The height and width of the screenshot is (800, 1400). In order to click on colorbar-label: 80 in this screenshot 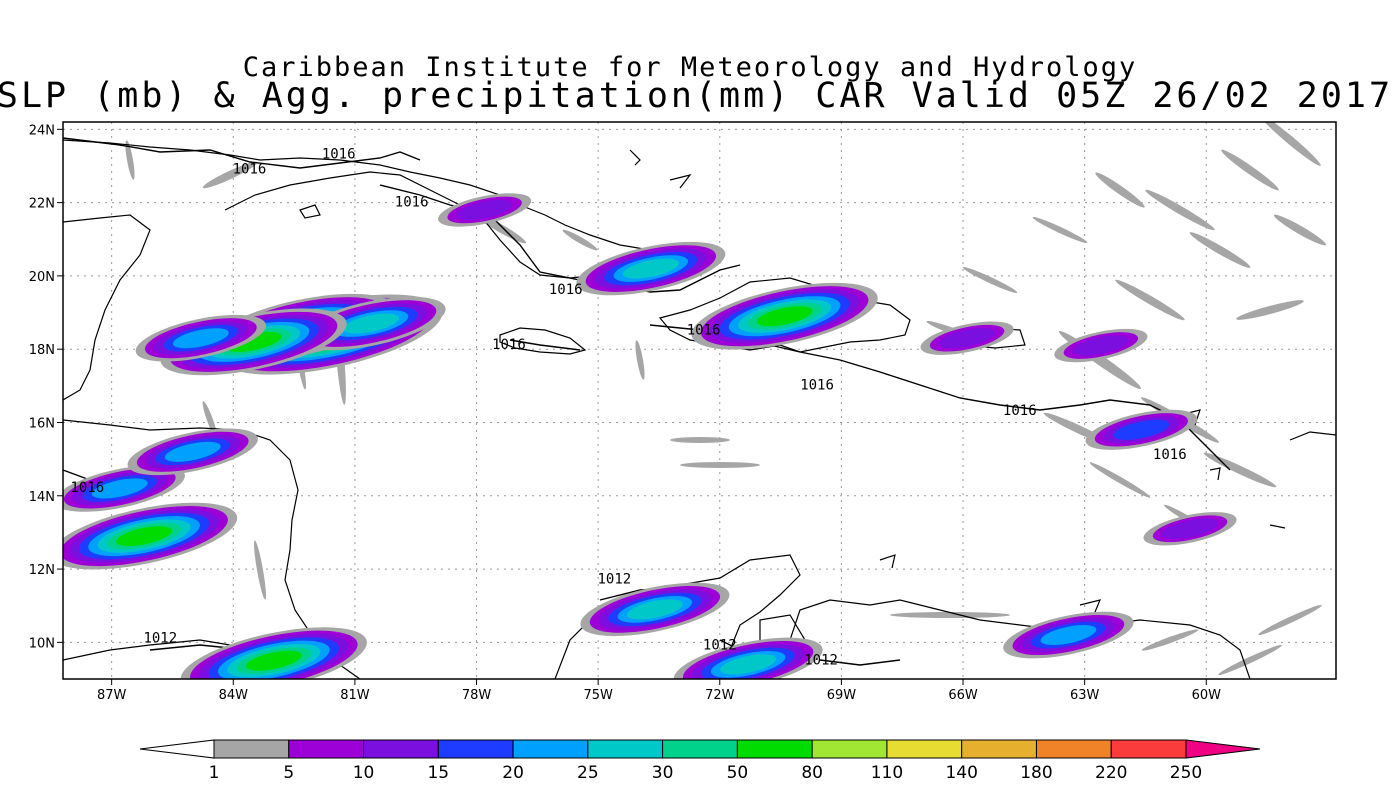, I will do `click(812, 773)`.